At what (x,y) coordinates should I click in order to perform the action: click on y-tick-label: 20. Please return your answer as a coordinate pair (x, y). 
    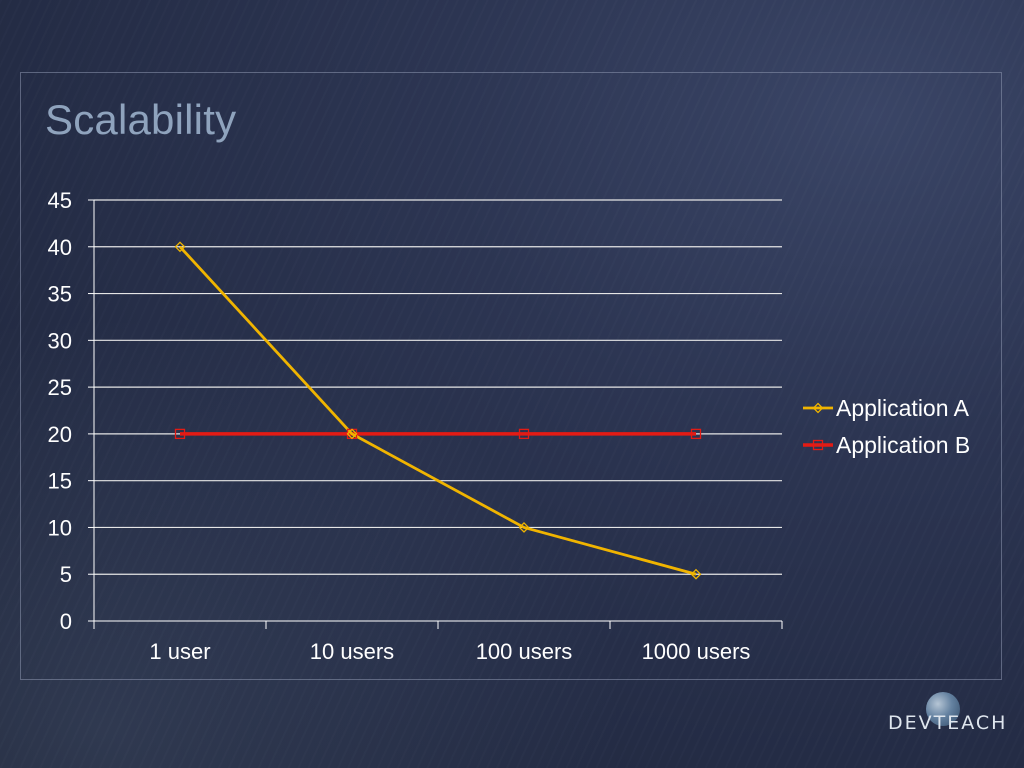
    Looking at the image, I should click on (60, 434).